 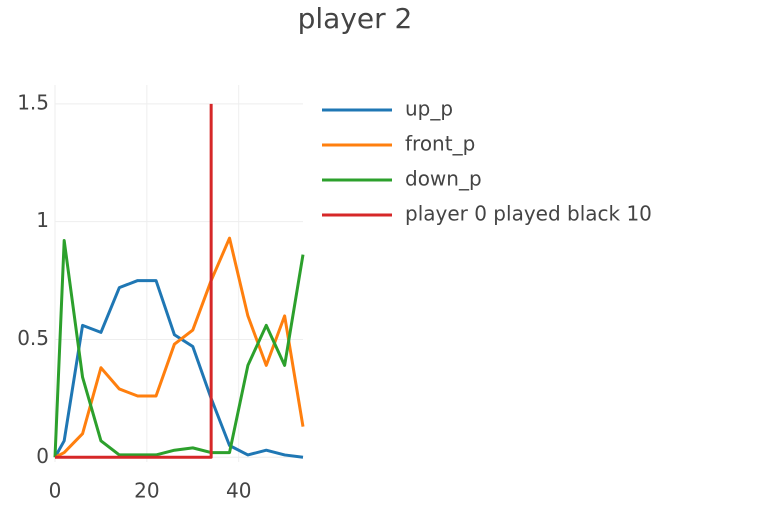 What do you see at coordinates (146, 491) in the screenshot?
I see `x-tick-label: 20` at bounding box center [146, 491].